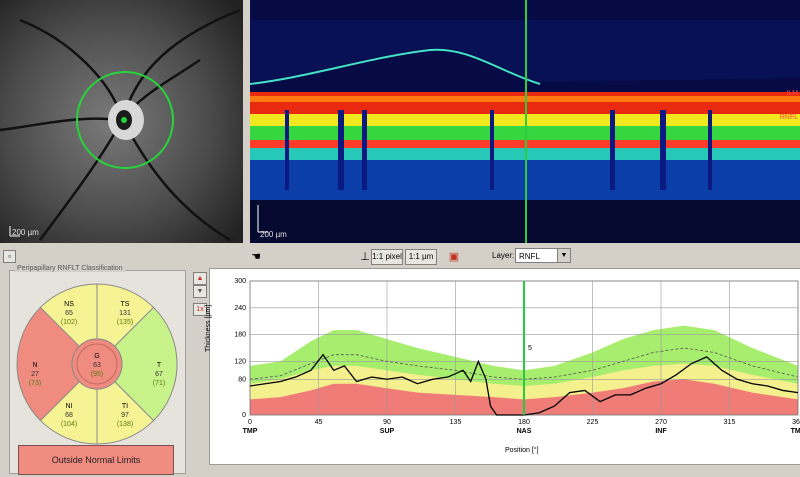 This screenshot has height=477, width=800. I want to click on expand-icon: ▫, so click(9, 256).